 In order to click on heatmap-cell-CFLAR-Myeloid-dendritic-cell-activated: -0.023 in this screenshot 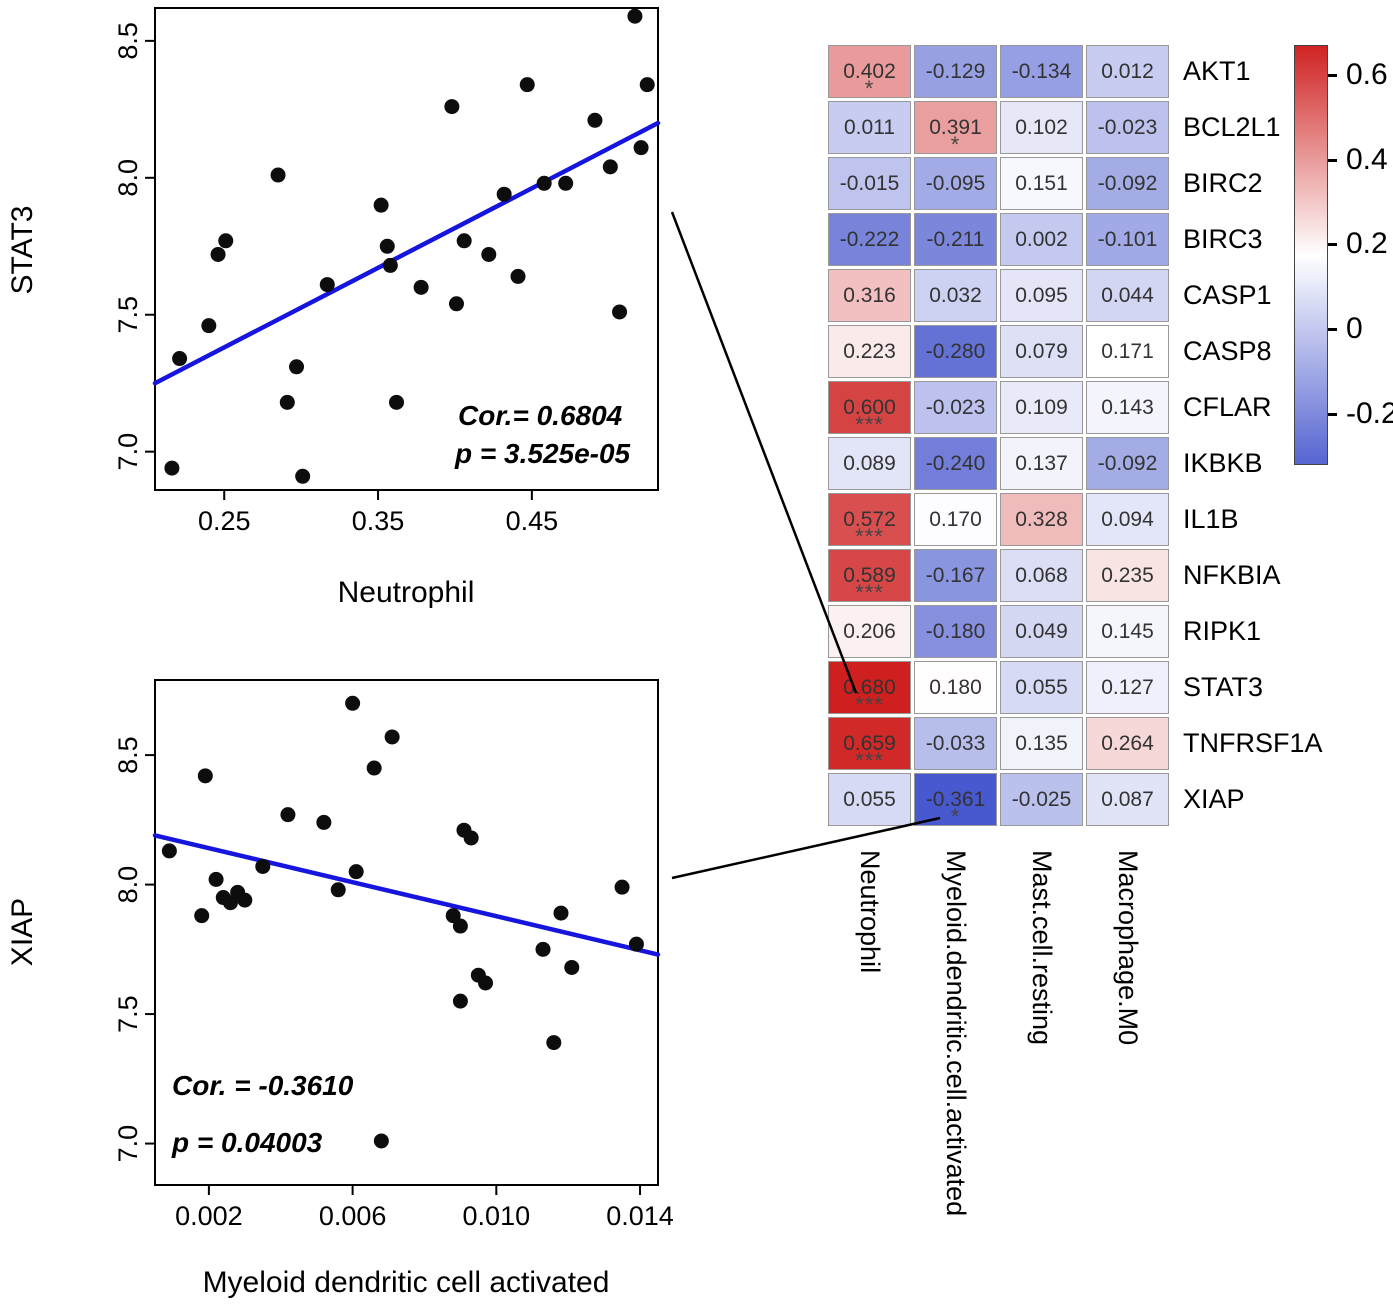, I will do `click(955, 407)`.